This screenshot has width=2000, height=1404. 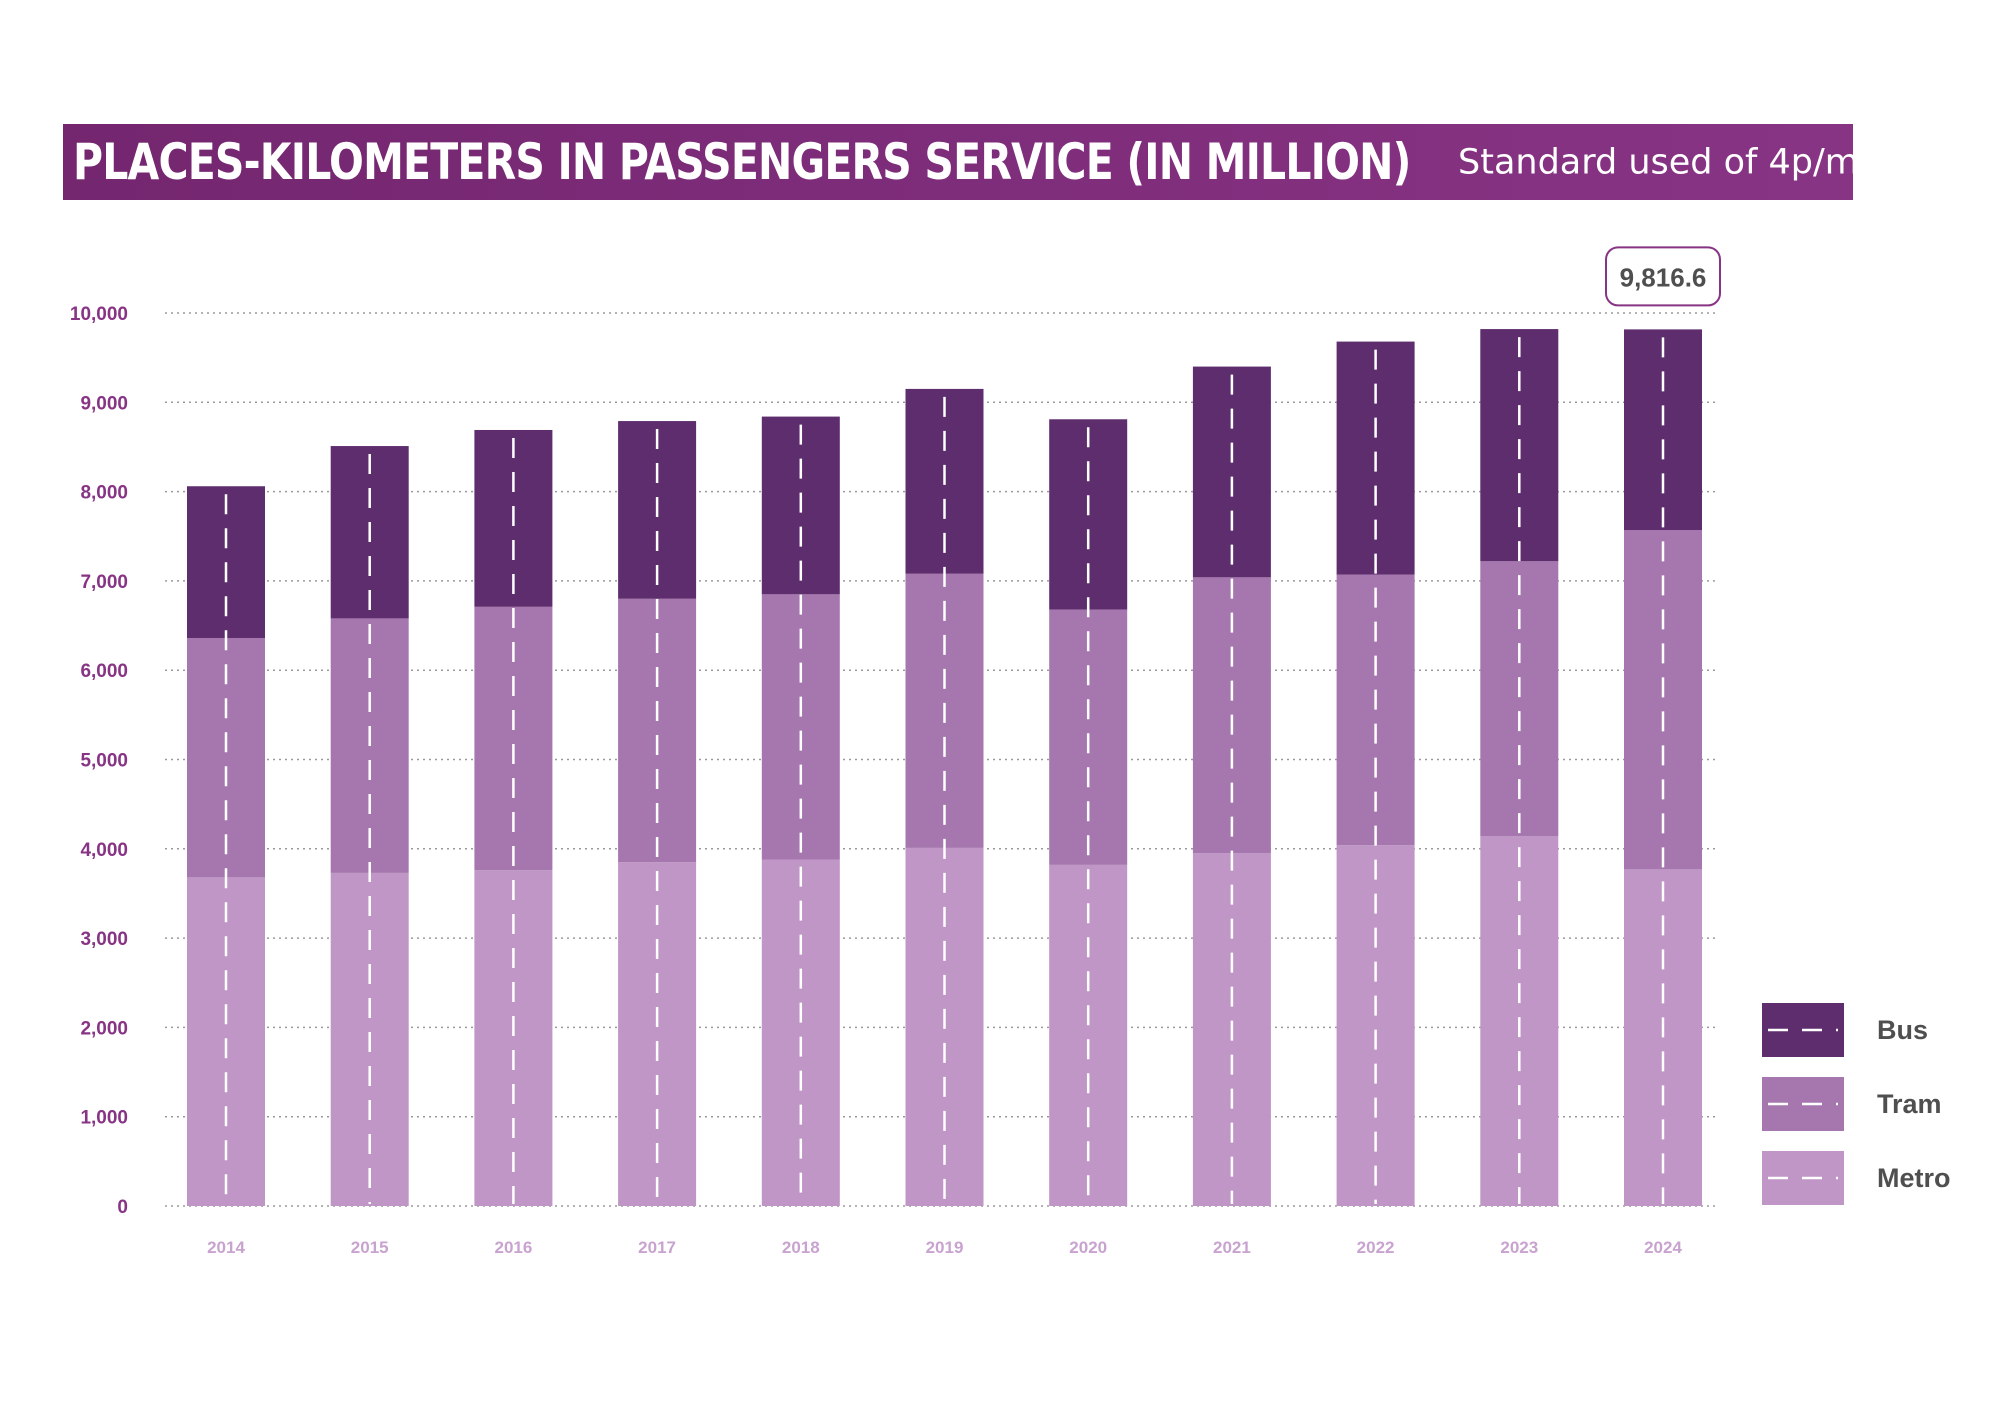 What do you see at coordinates (104, 671) in the screenshot?
I see `y-tick-label: 6,000` at bounding box center [104, 671].